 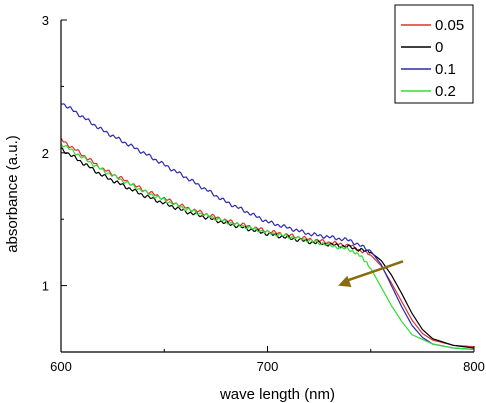 I want to click on legend-label-0.2: 0.2, so click(x=445, y=91).